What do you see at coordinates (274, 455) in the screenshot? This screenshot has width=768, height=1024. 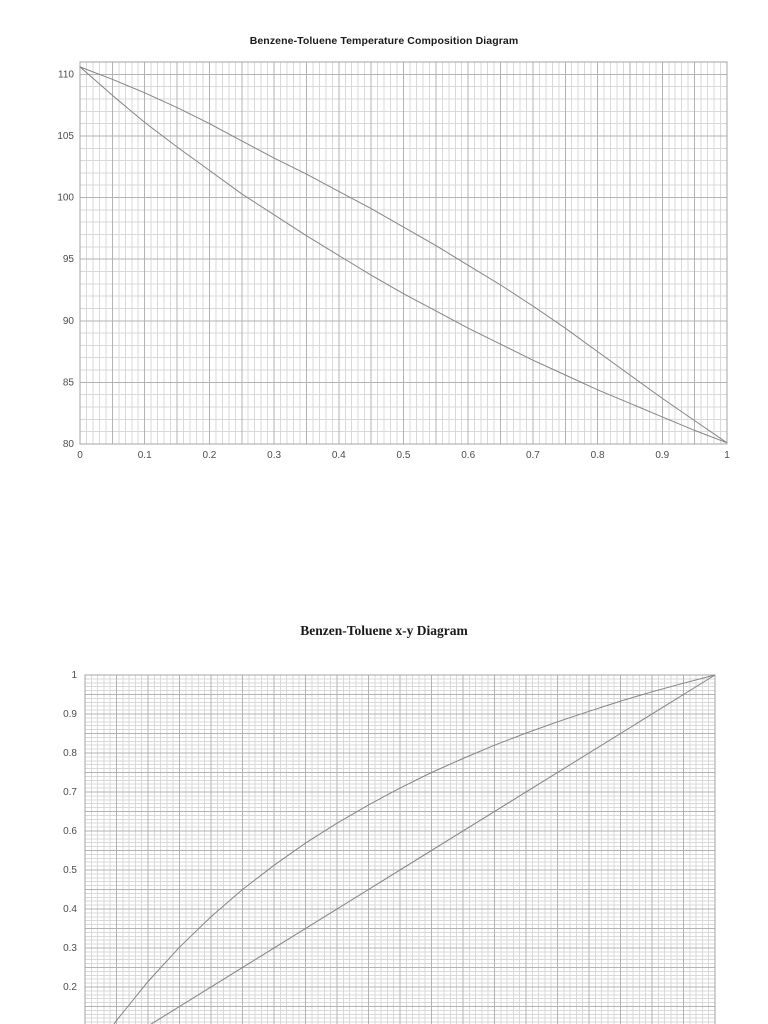 I see `x-tick-label: 0.3` at bounding box center [274, 455].